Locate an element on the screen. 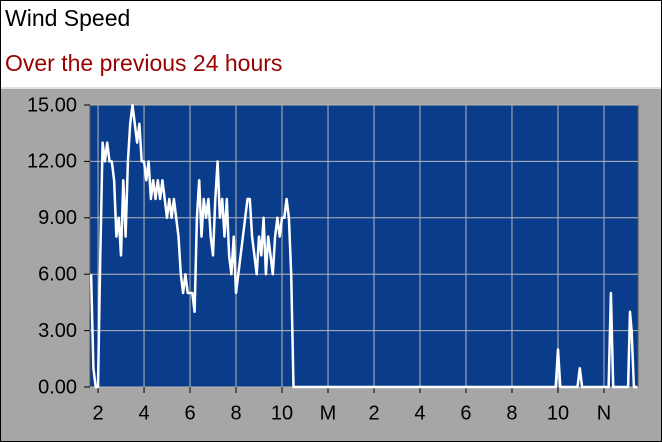  chart-subtitle: Over the previous 24 hours is located at coordinates (143, 63).